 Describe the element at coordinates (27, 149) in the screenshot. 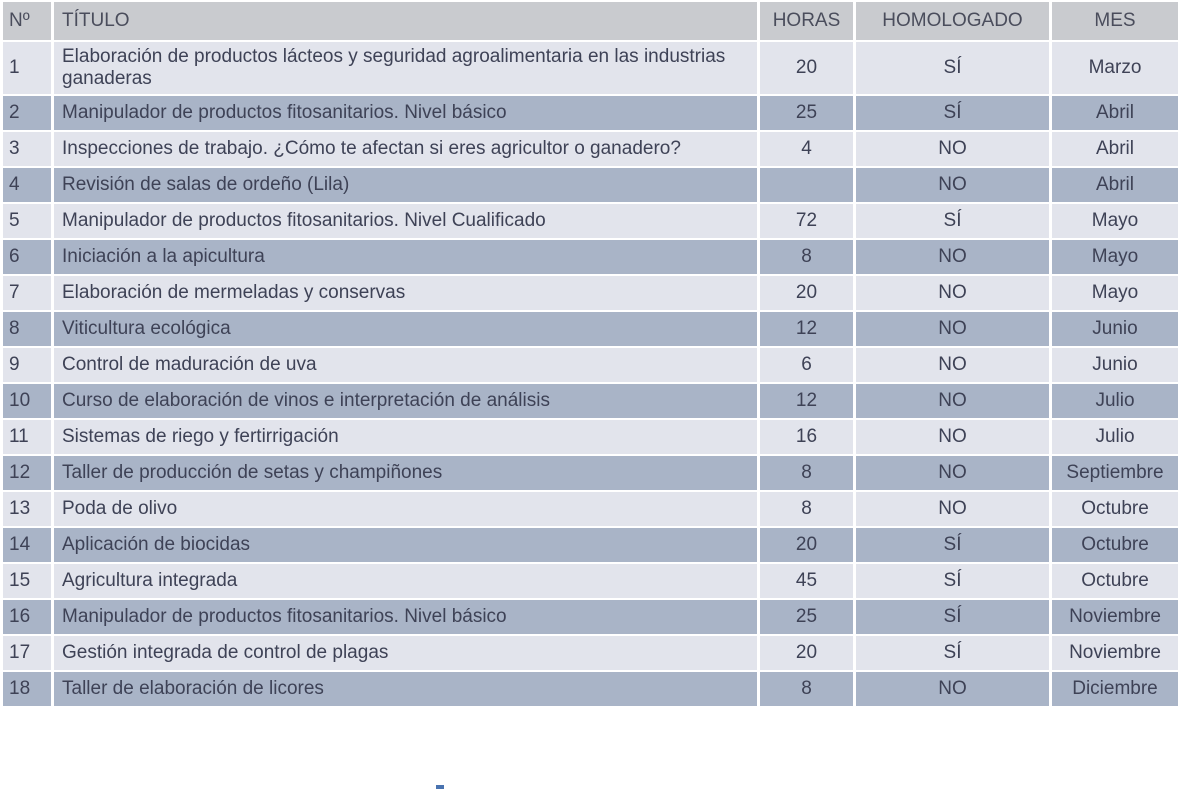

I see `cell-num: 3` at that location.